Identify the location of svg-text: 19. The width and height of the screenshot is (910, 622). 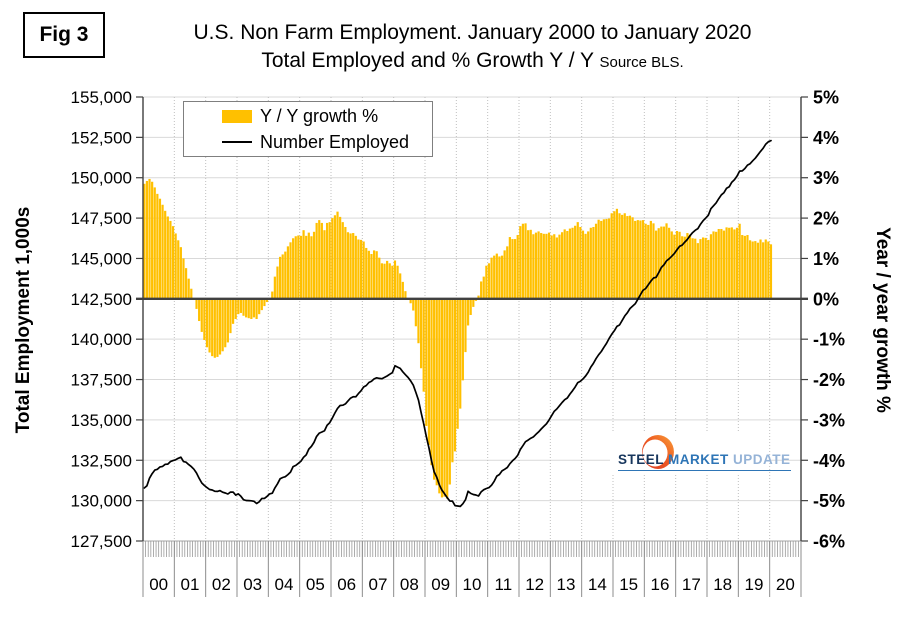
(754, 584).